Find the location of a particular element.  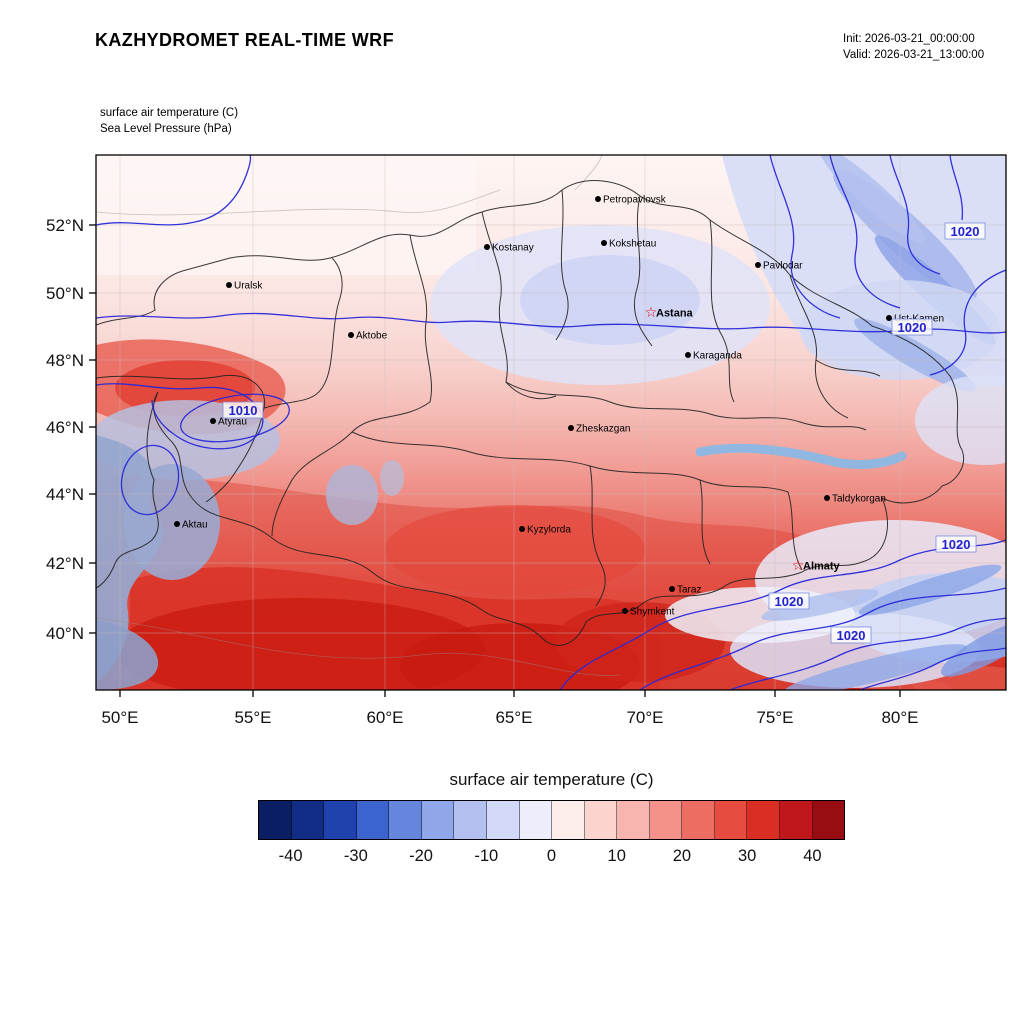

colorbar-tick-label: -20 is located at coordinates (421, 856).